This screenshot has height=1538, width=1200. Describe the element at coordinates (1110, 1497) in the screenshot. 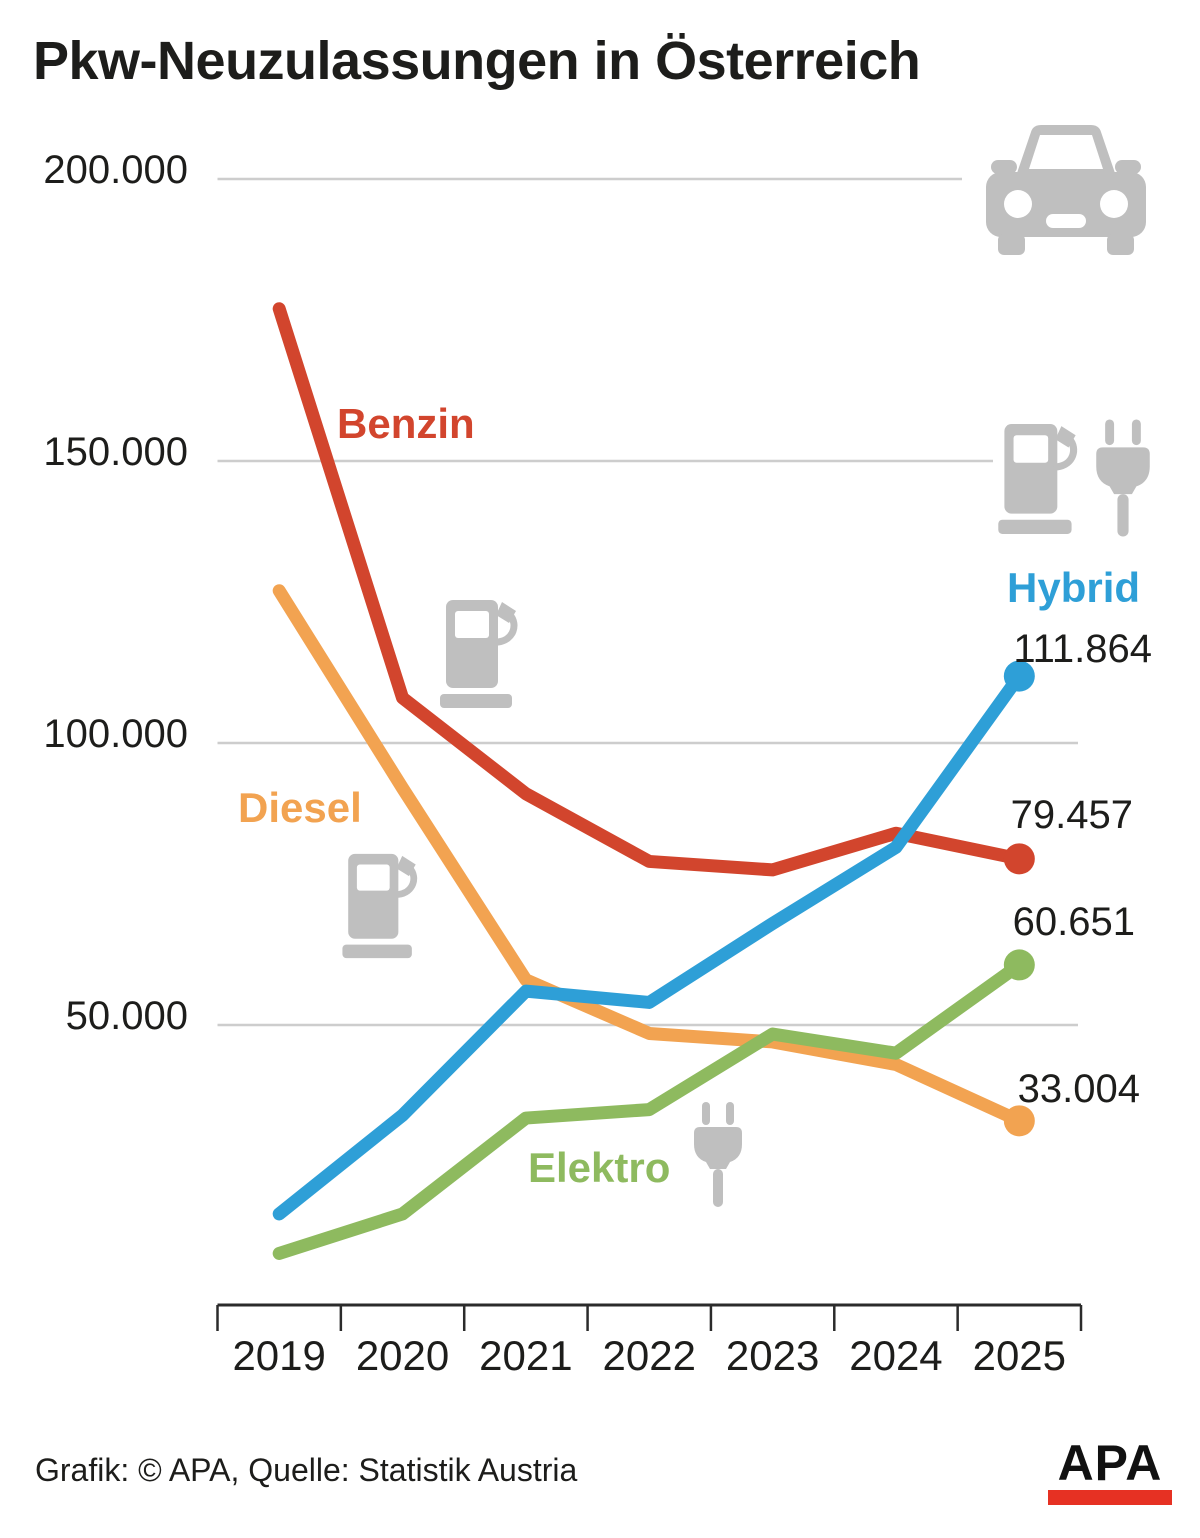

I see `apa-logo-underline` at that location.